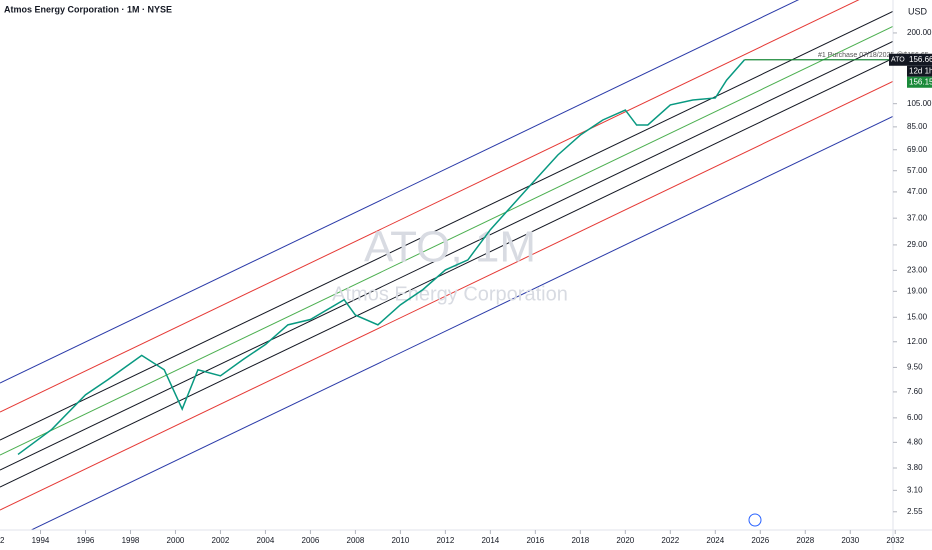  I want to click on watermark-subtitle: Atmos Energy Corporation, so click(450, 294).